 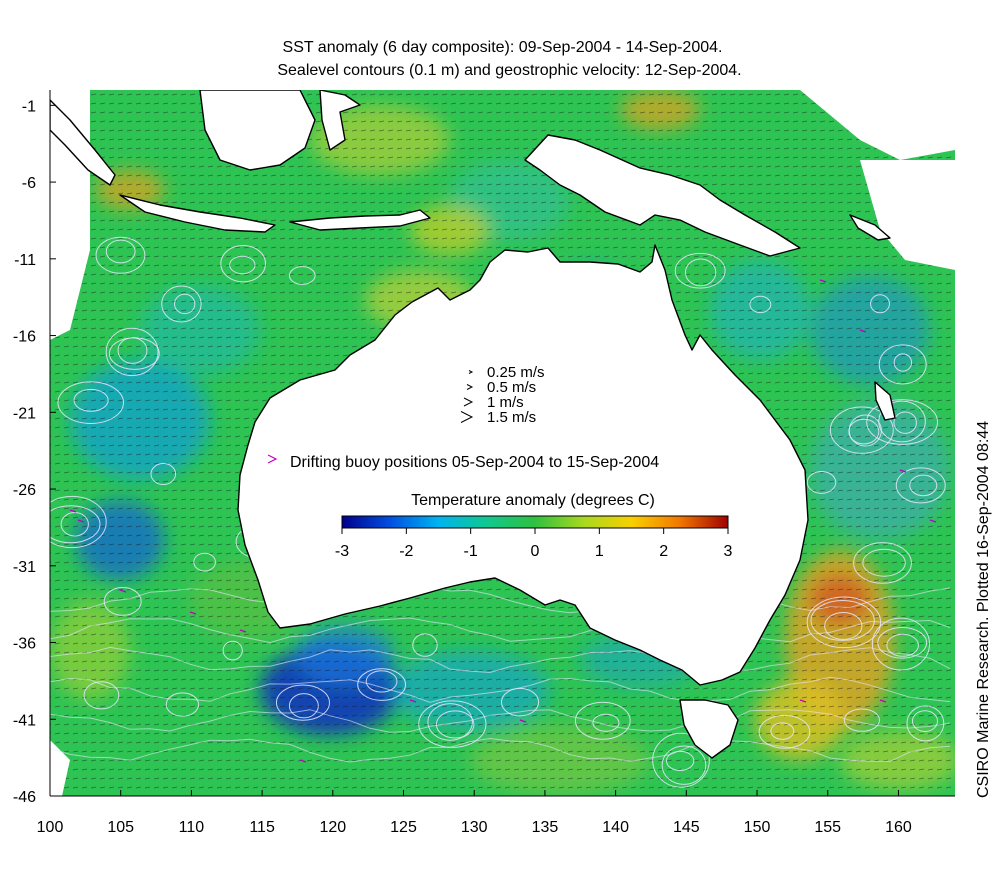 I want to click on x-tick-label: 105, so click(x=120, y=827).